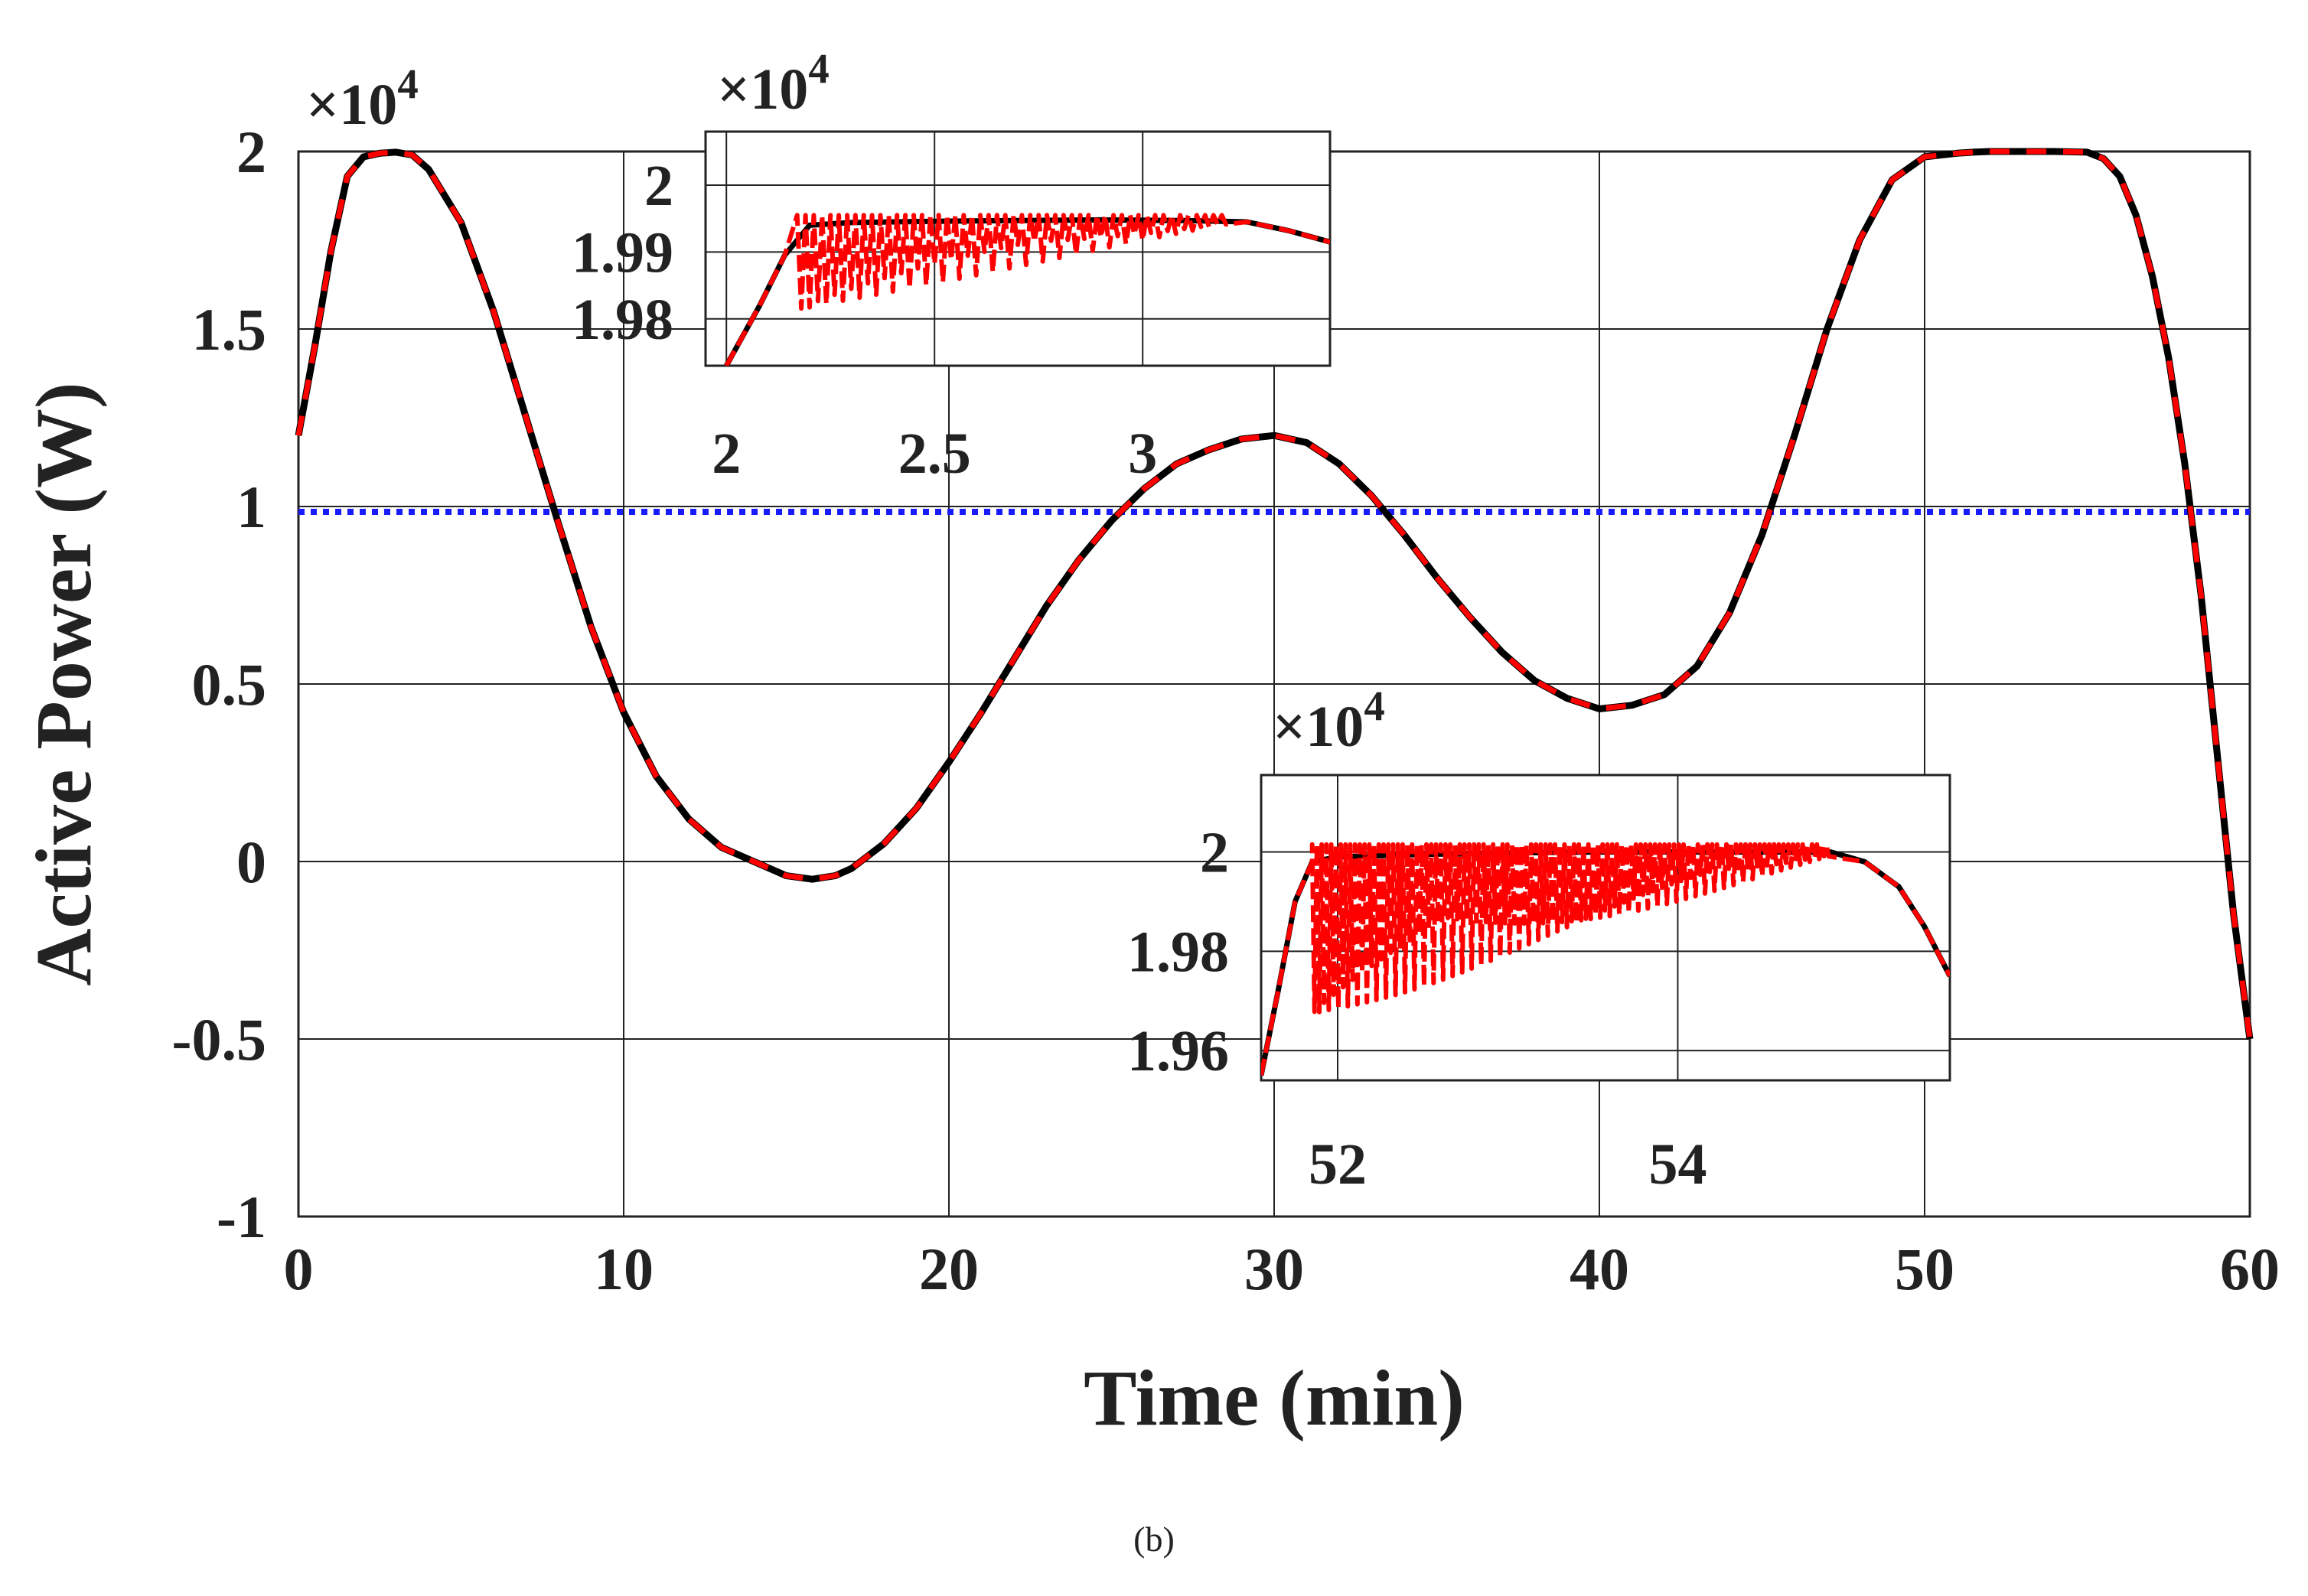 The height and width of the screenshot is (1596, 2308). What do you see at coordinates (1338, 1164) in the screenshot?
I see `inset-x-tick-label: 52` at bounding box center [1338, 1164].